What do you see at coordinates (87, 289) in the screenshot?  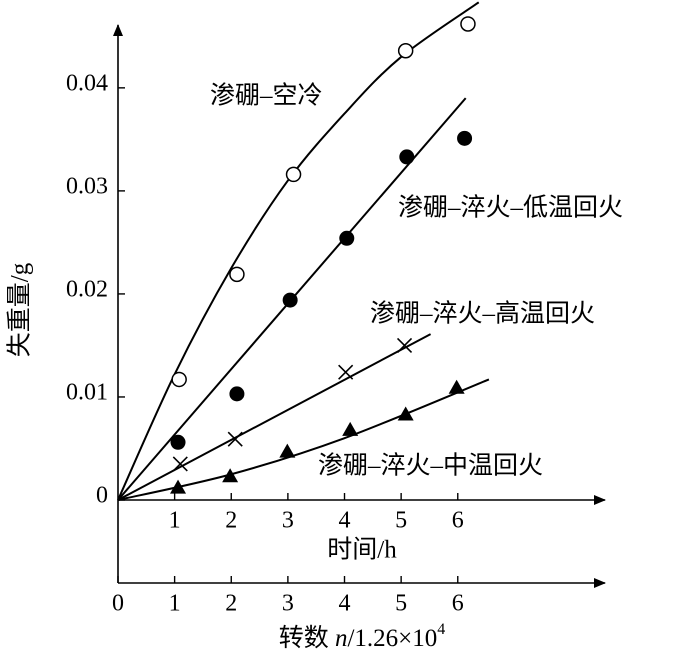 I see `y-tick-label: 0.02` at bounding box center [87, 289].